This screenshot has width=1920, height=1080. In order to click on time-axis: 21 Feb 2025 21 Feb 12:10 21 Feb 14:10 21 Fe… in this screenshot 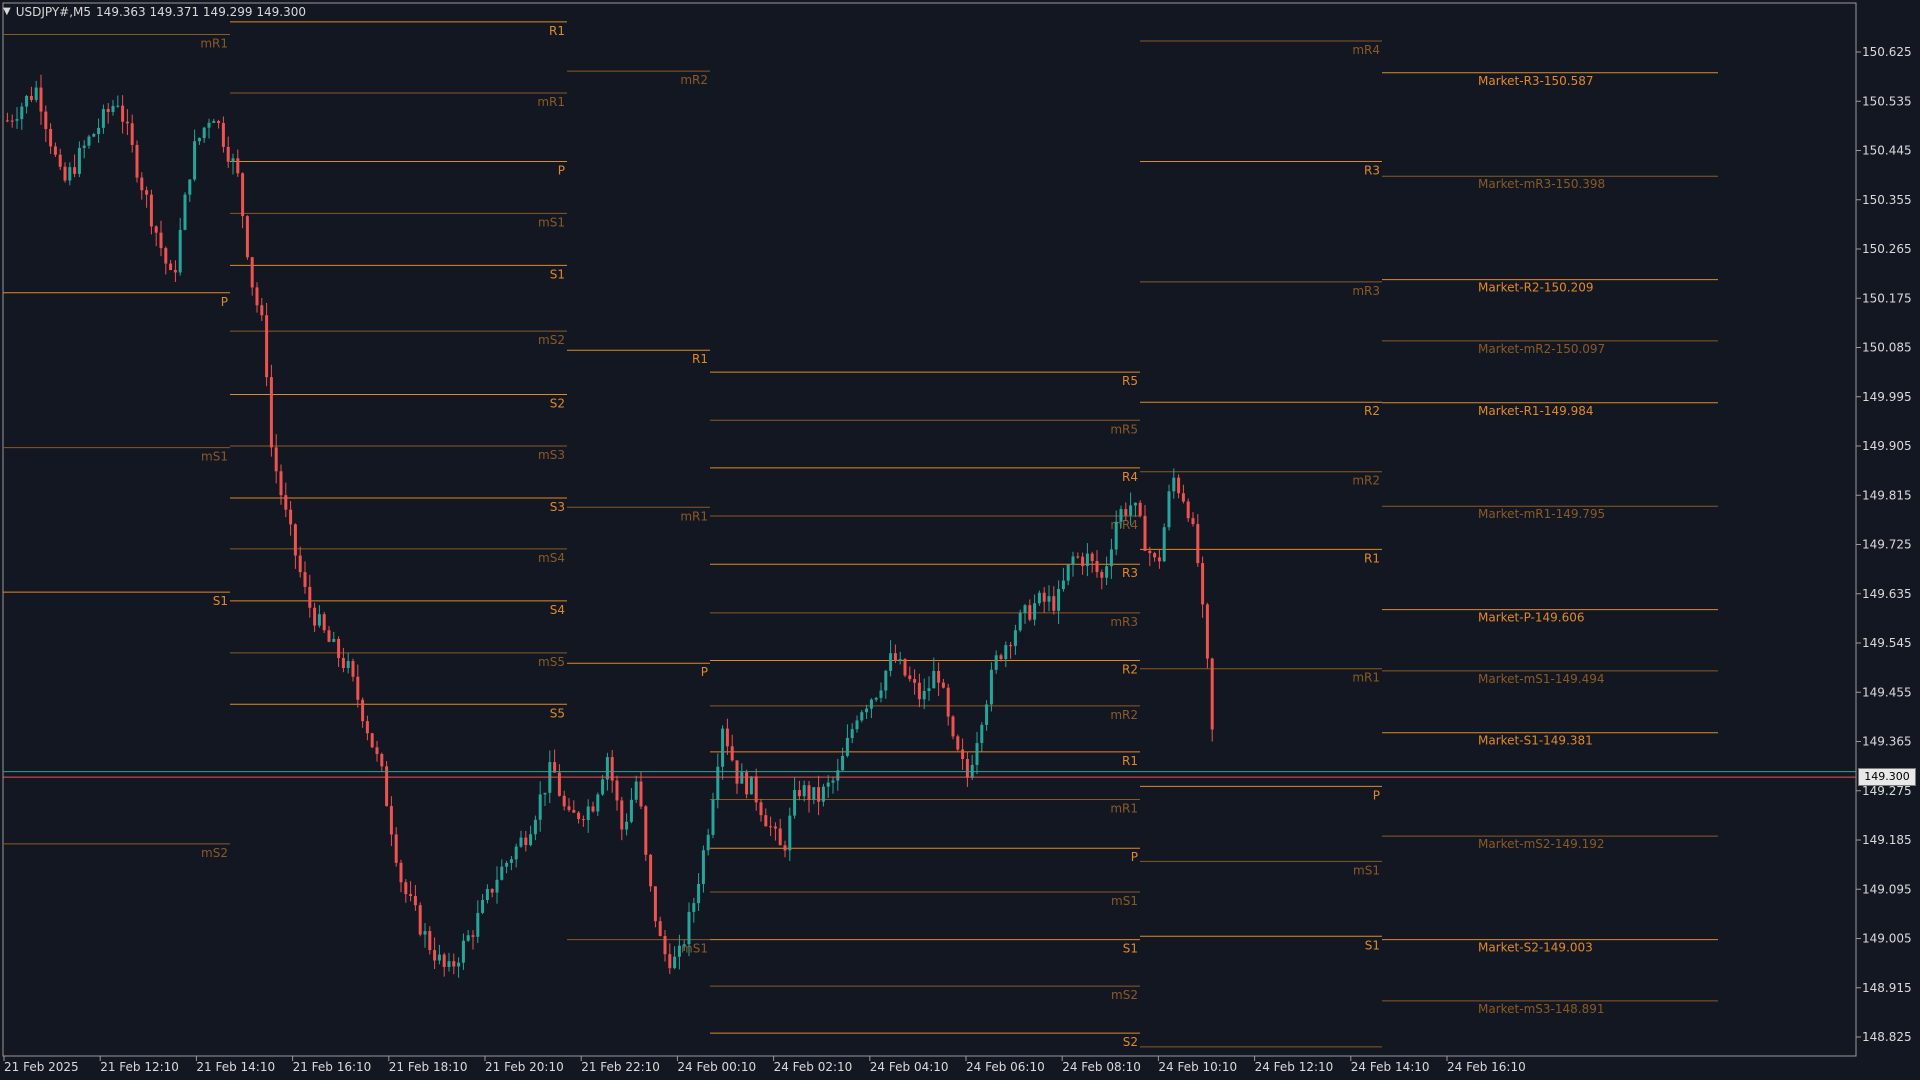, I will do `click(764, 1065)`.